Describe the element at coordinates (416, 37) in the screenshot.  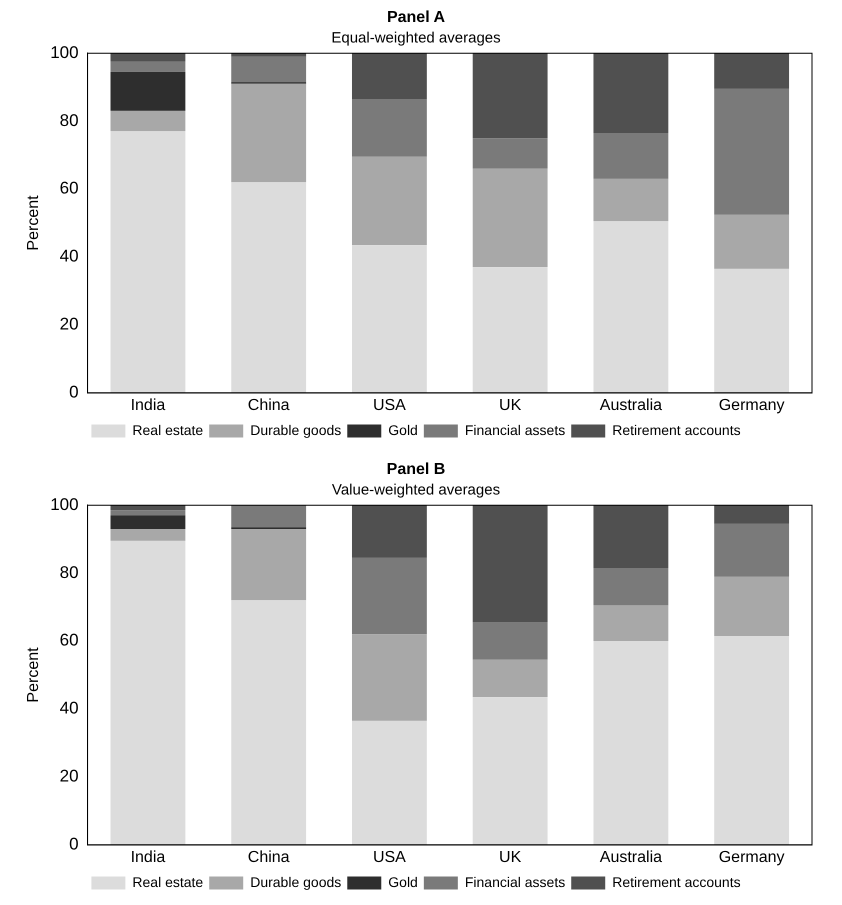
I see `chart-subtitle: Equal-weighted averages` at that location.